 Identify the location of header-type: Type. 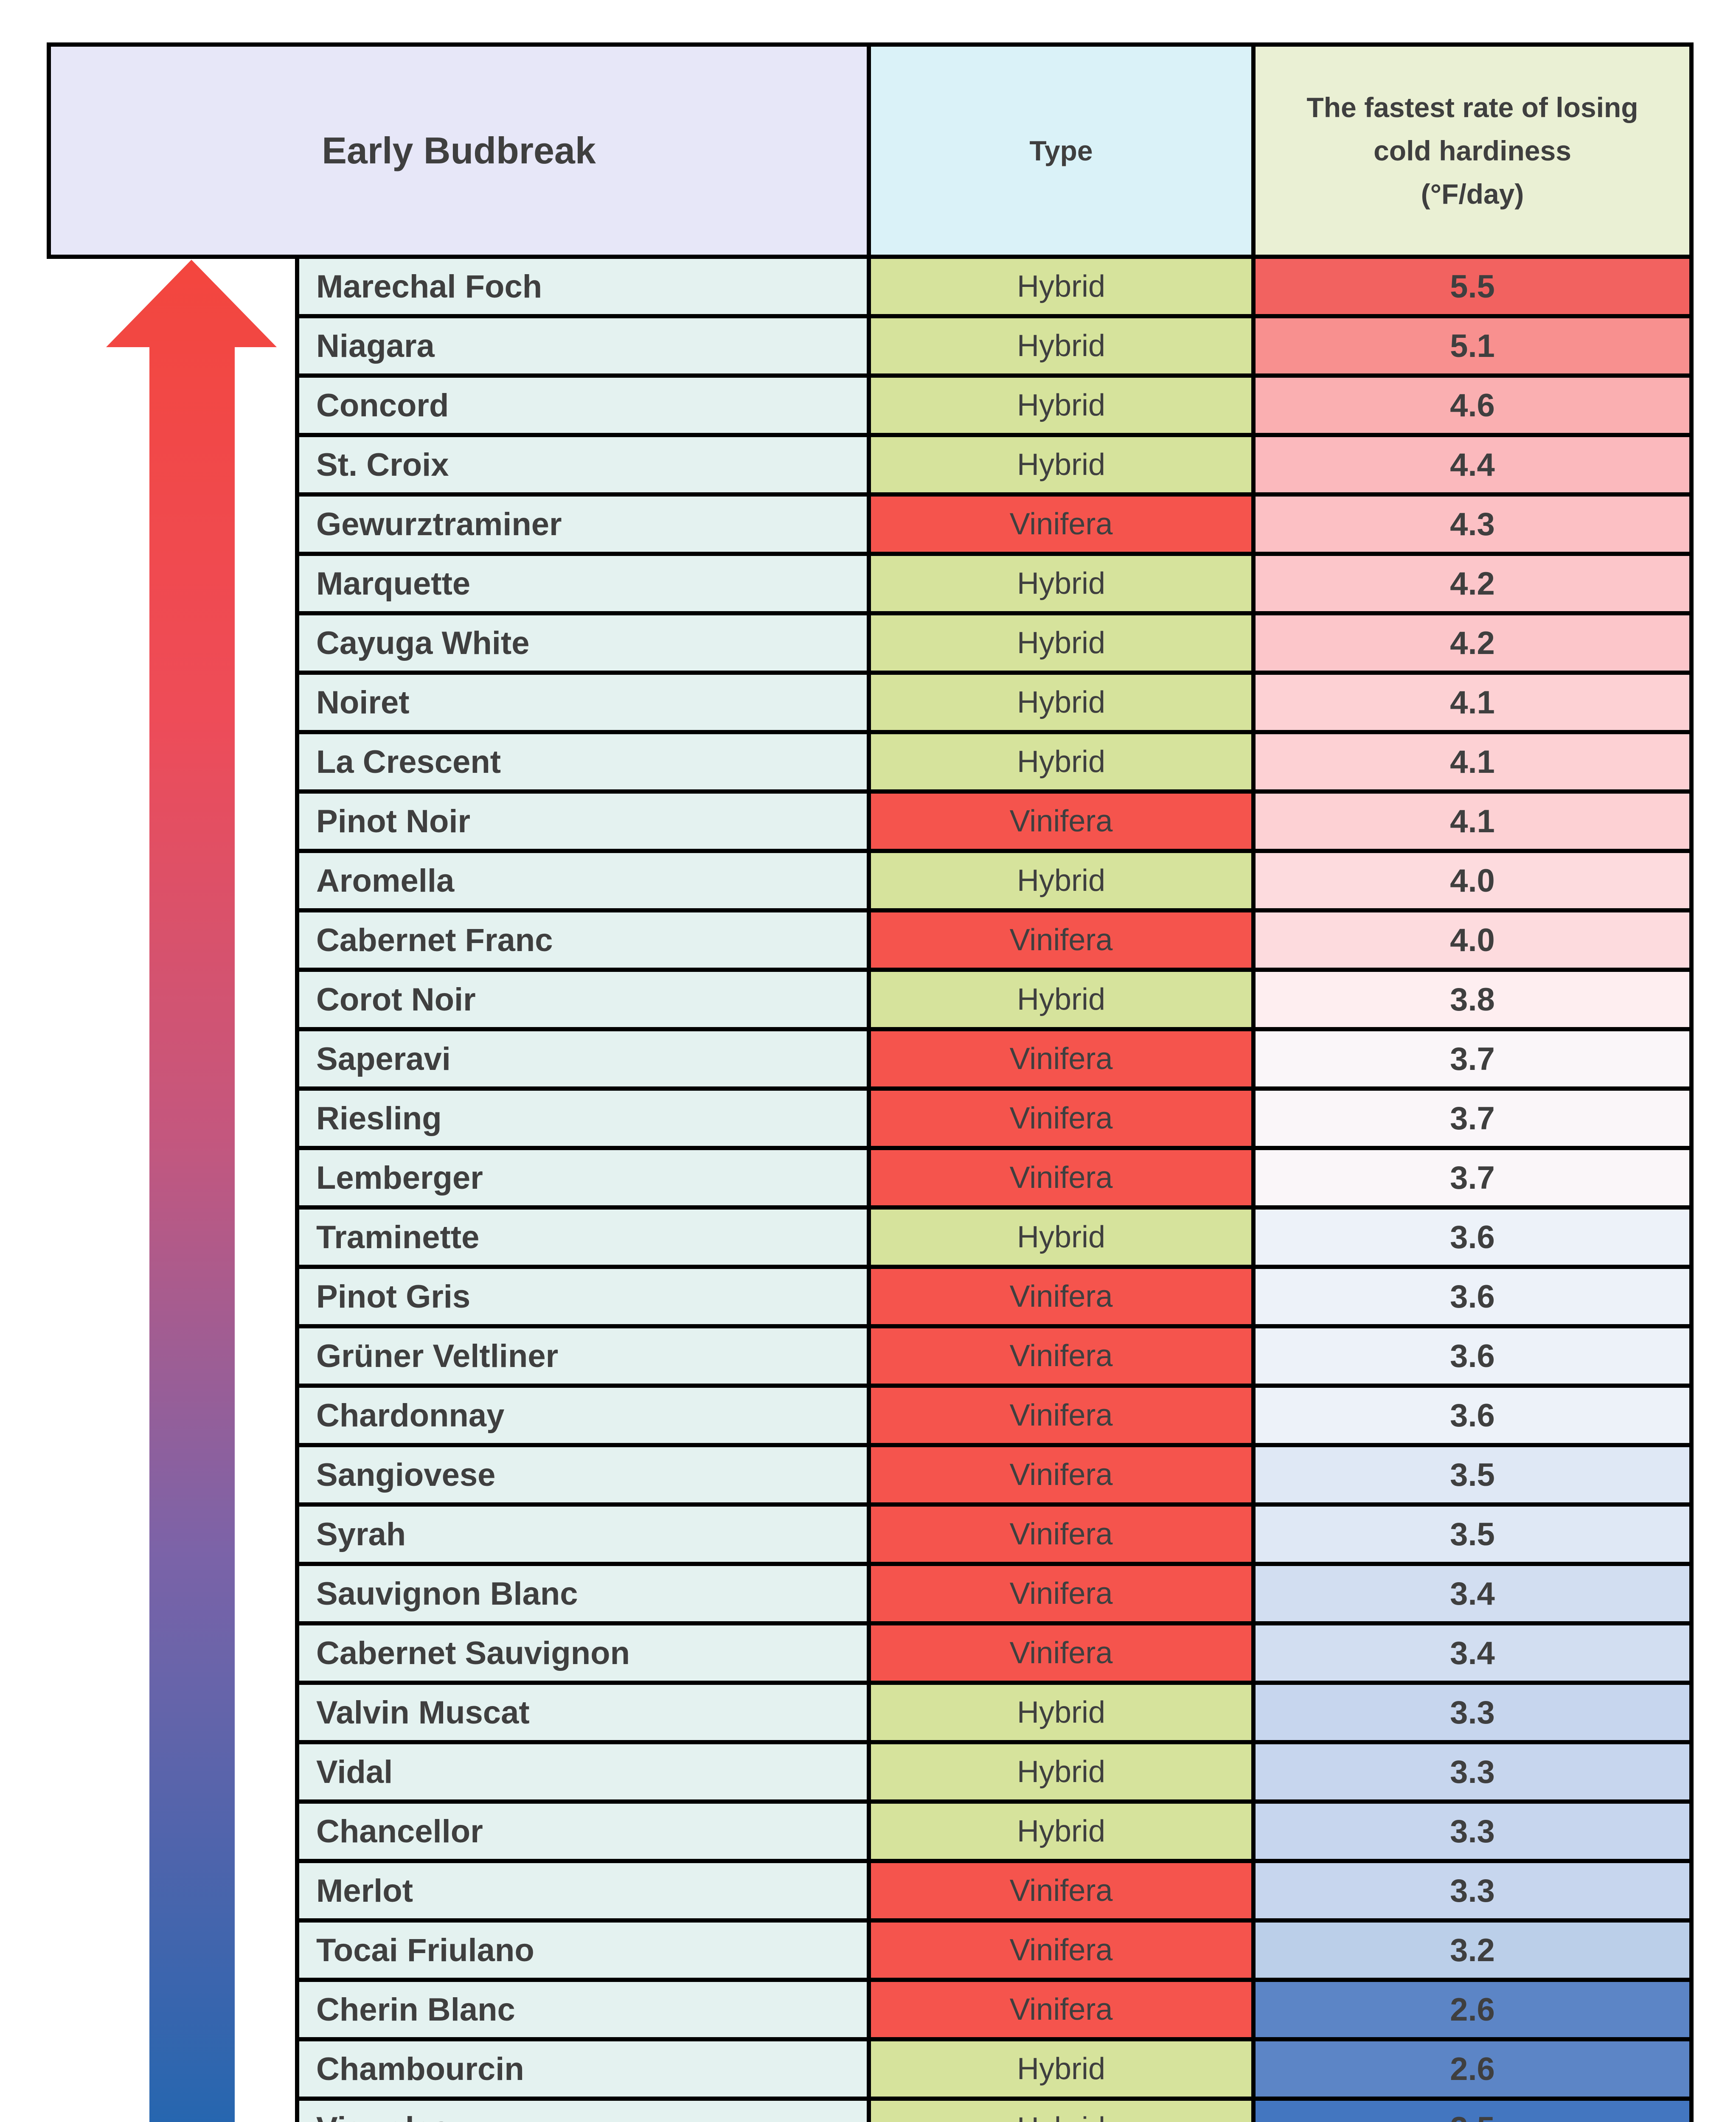
(1063, 151).